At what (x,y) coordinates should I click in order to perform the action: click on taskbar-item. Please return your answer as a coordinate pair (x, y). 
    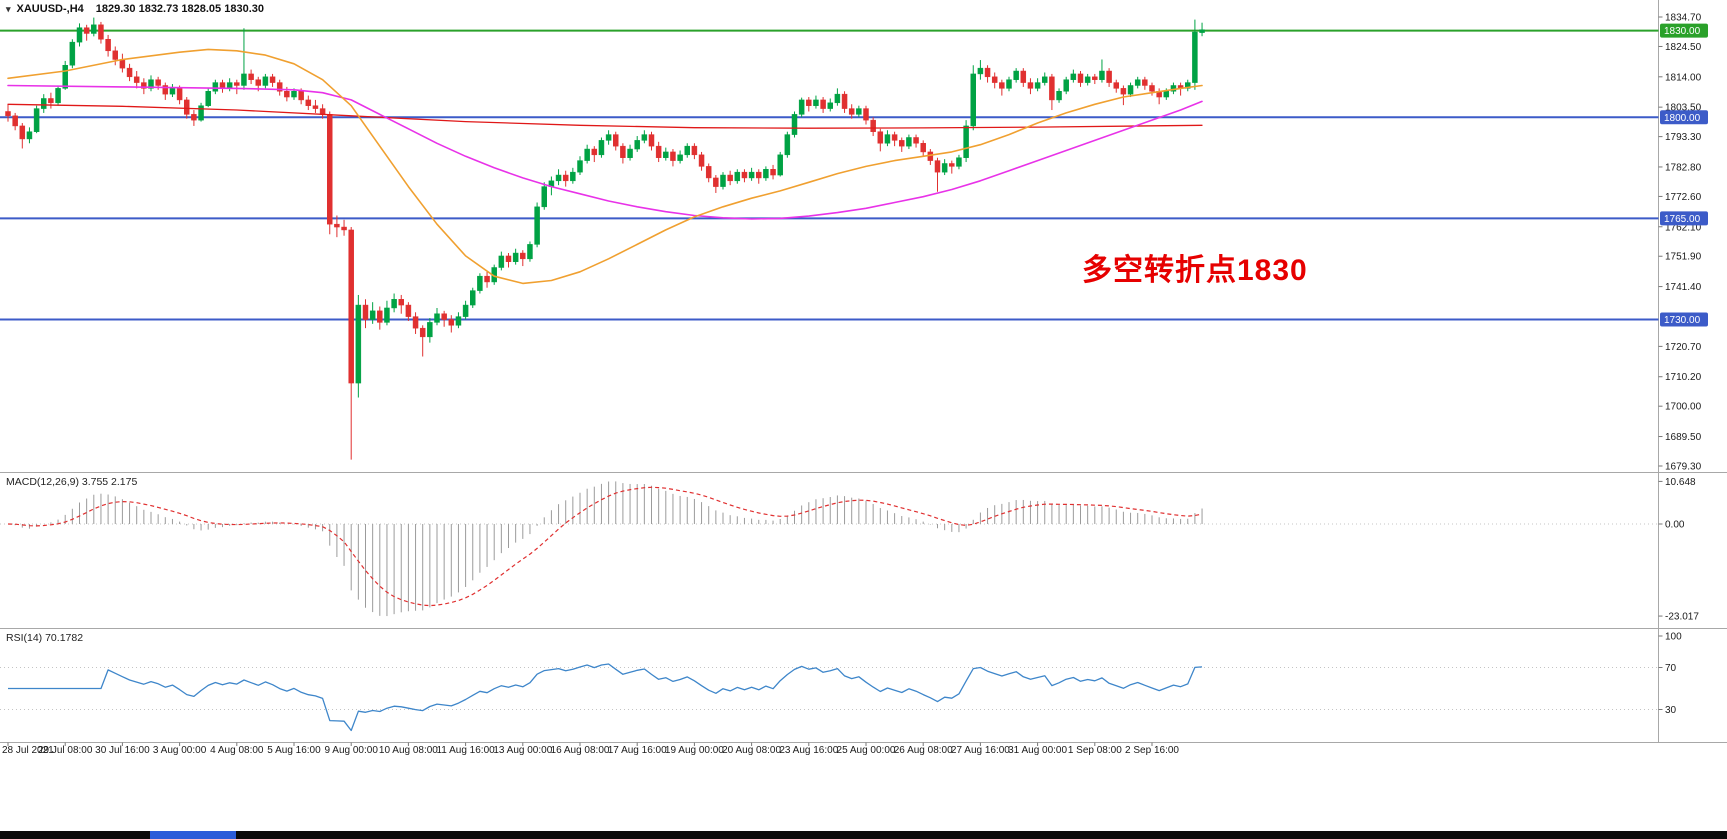
    Looking at the image, I should click on (193, 835).